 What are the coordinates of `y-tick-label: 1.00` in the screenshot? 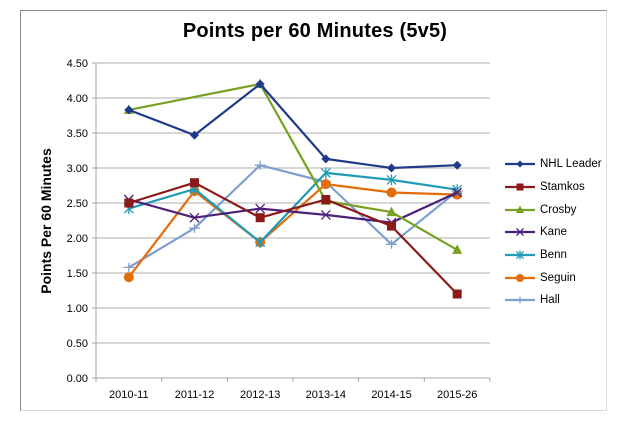 It's located at (77, 309).